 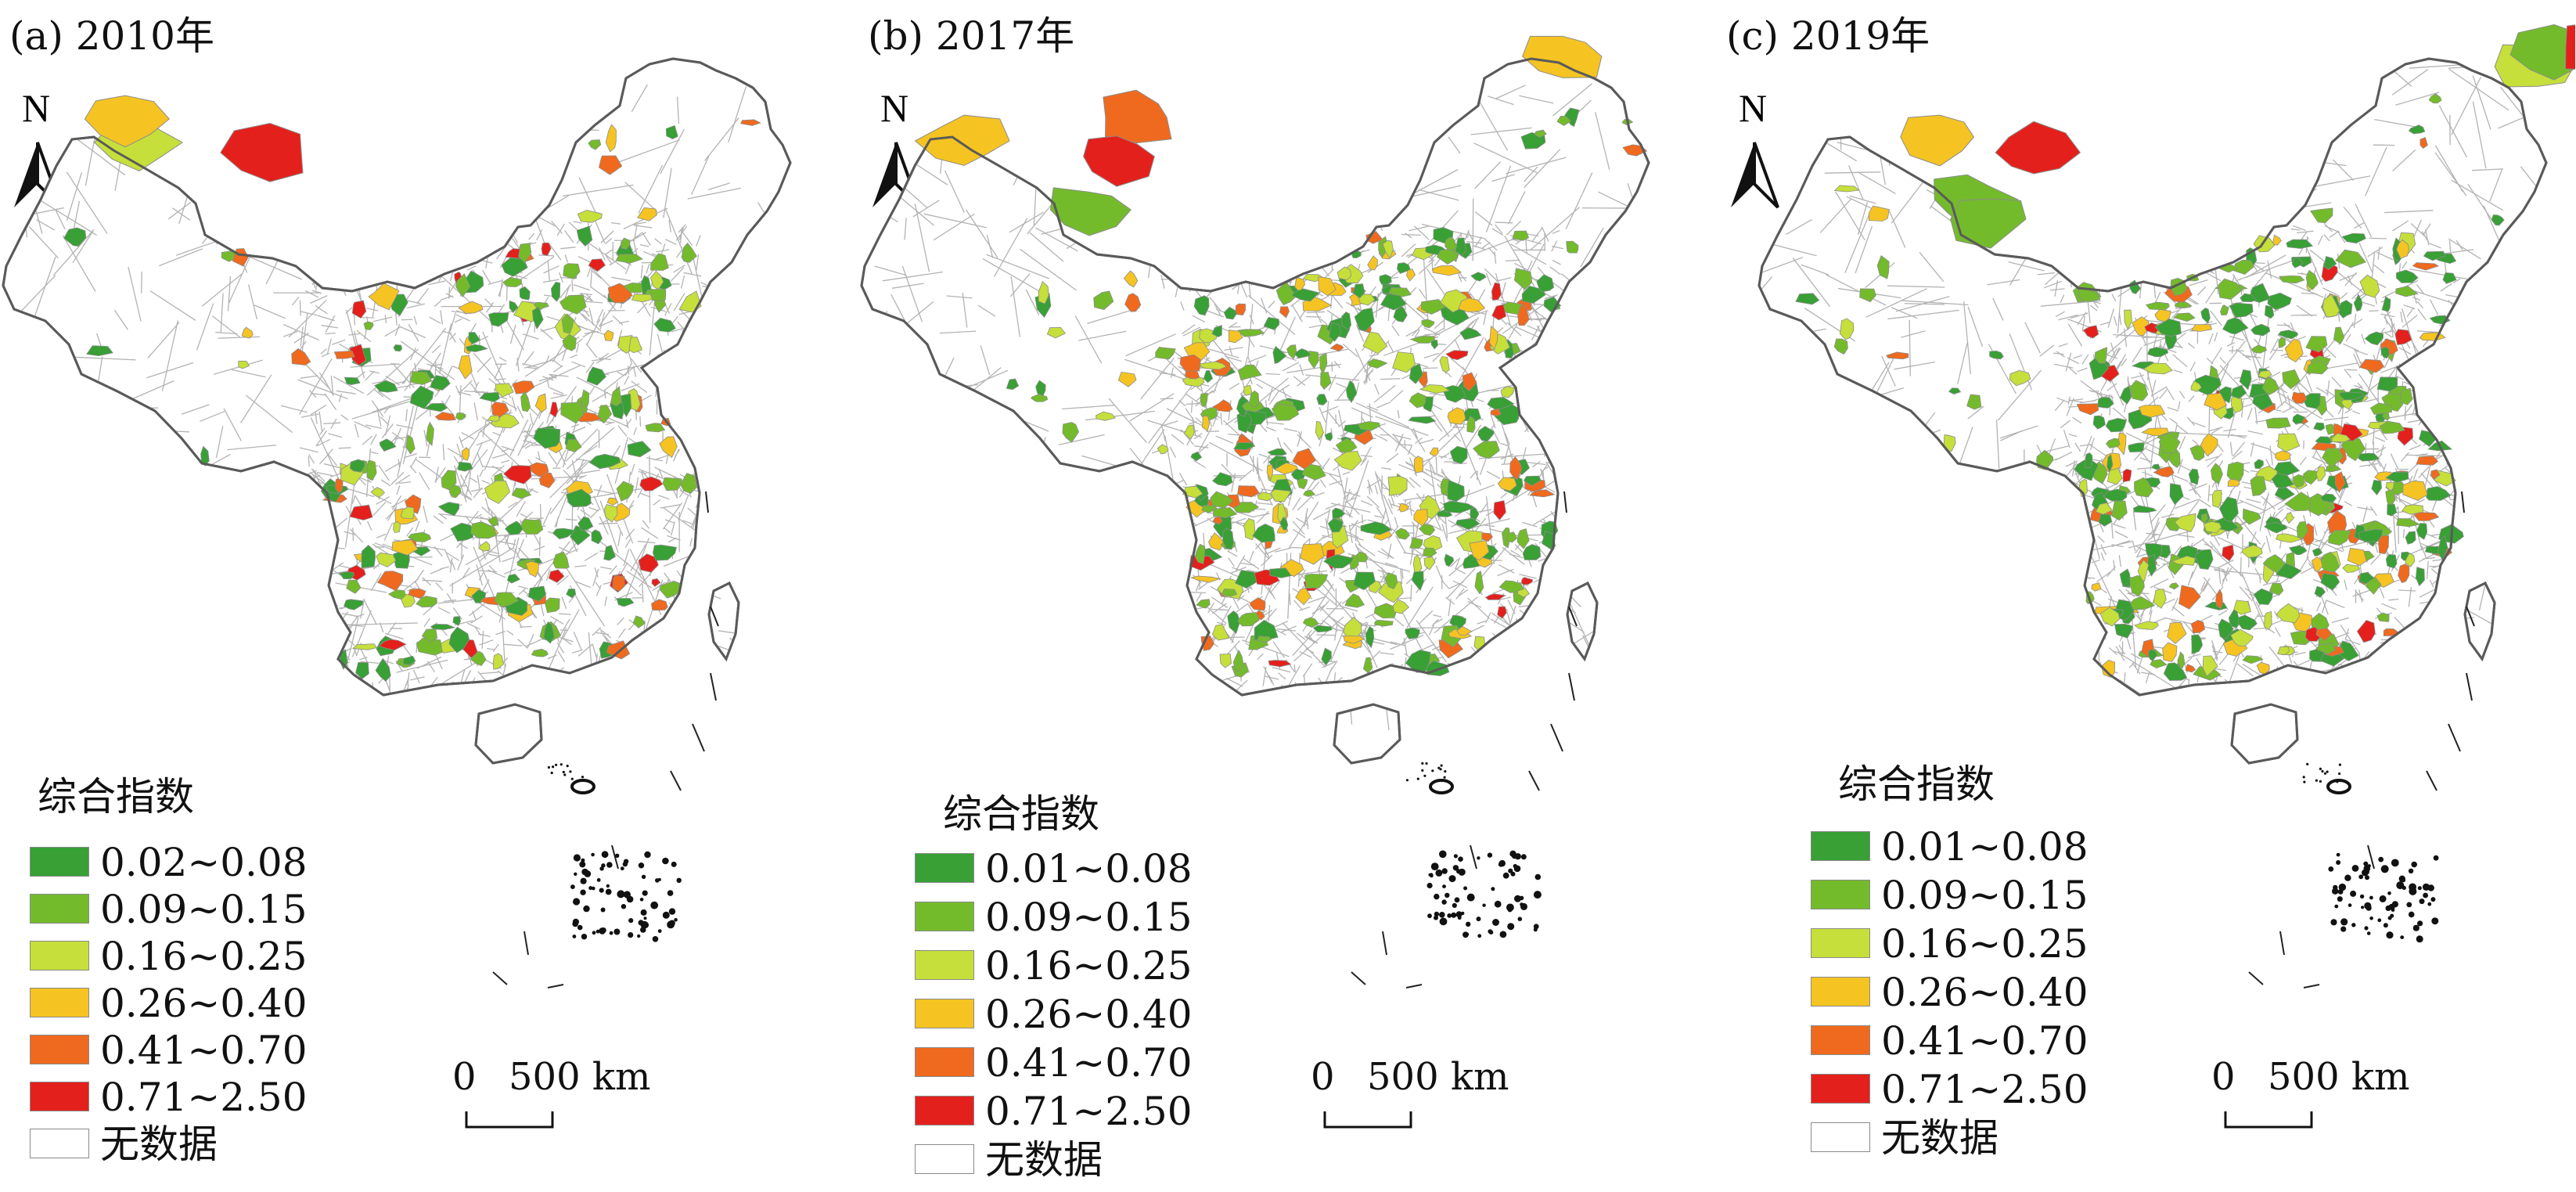 What do you see at coordinates (412, 389) in the screenshot?
I see `county-patches` at bounding box center [412, 389].